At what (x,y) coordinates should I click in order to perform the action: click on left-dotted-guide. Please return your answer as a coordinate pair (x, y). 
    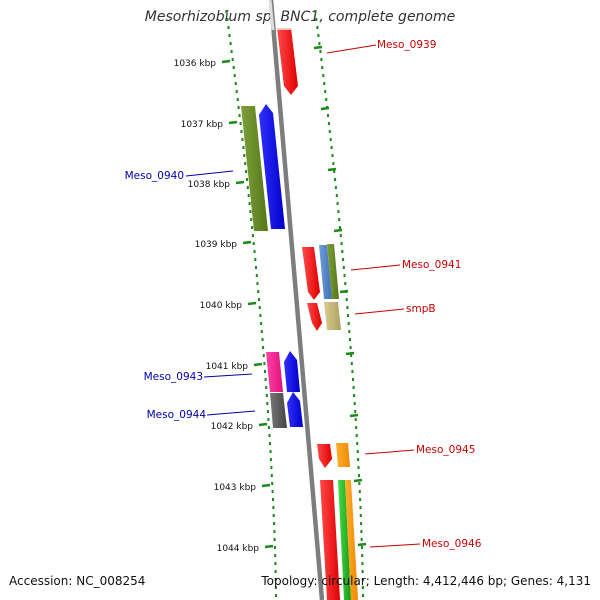
    Looking at the image, I should click on (251, 303).